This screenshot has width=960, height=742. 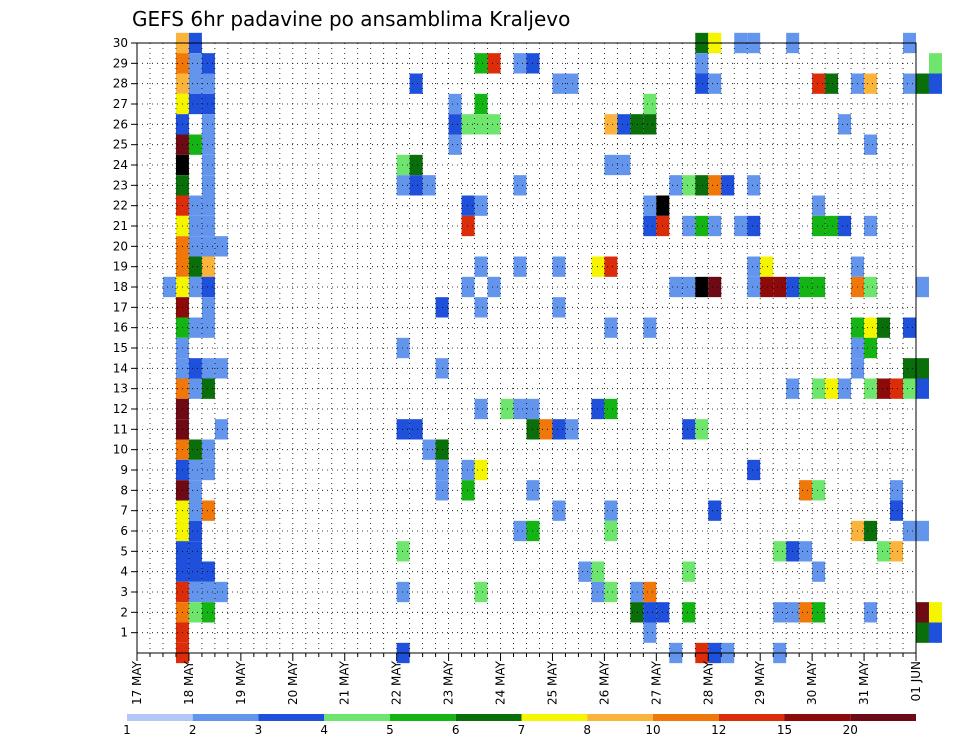 What do you see at coordinates (127, 730) in the screenshot?
I see `legend-label: 1` at bounding box center [127, 730].